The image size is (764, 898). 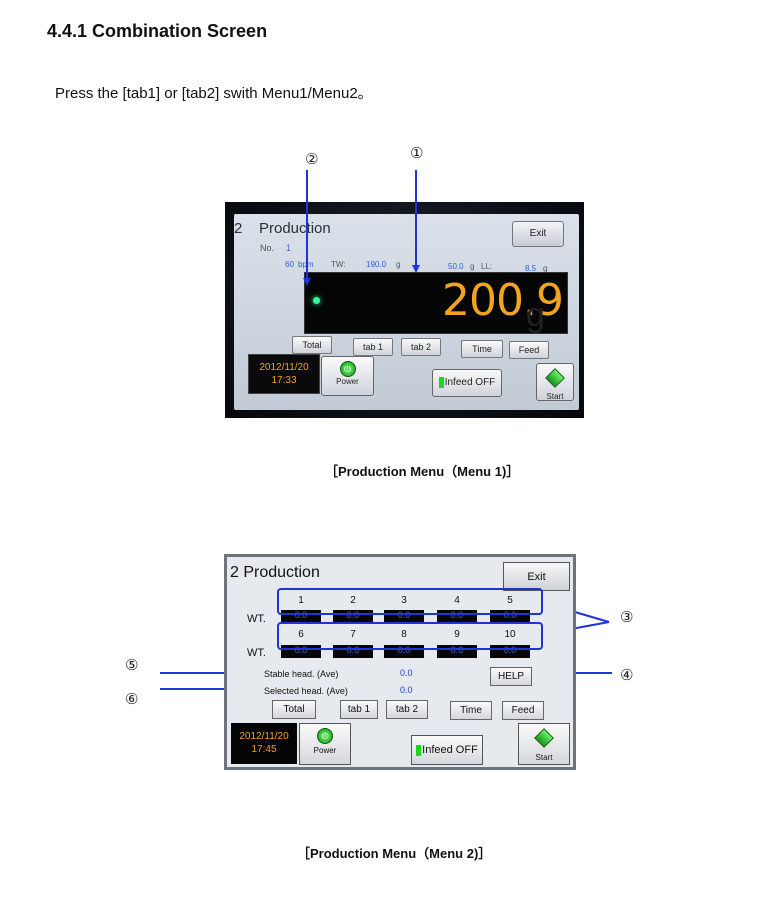 I want to click on menu1-feed-button: Feed, so click(x=529, y=350).